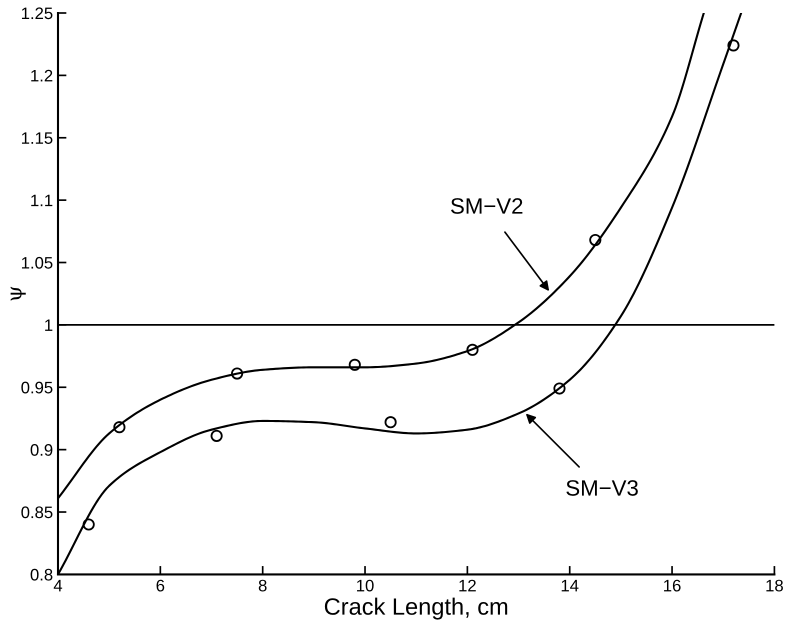 This screenshot has width=791, height=637. What do you see at coordinates (262, 586) in the screenshot?
I see `x-tick-label: 8` at bounding box center [262, 586].